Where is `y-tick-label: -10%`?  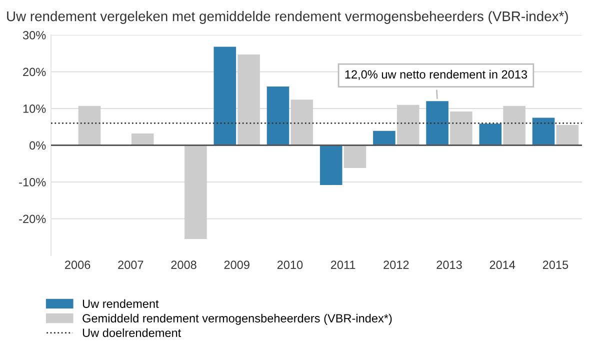 y-tick-label: -10% is located at coordinates (32, 182).